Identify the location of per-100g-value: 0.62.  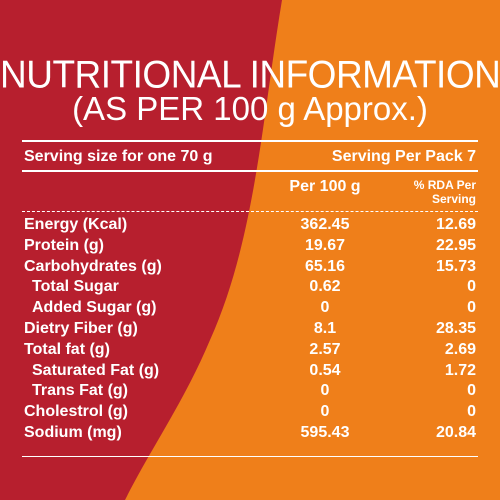
(325, 287).